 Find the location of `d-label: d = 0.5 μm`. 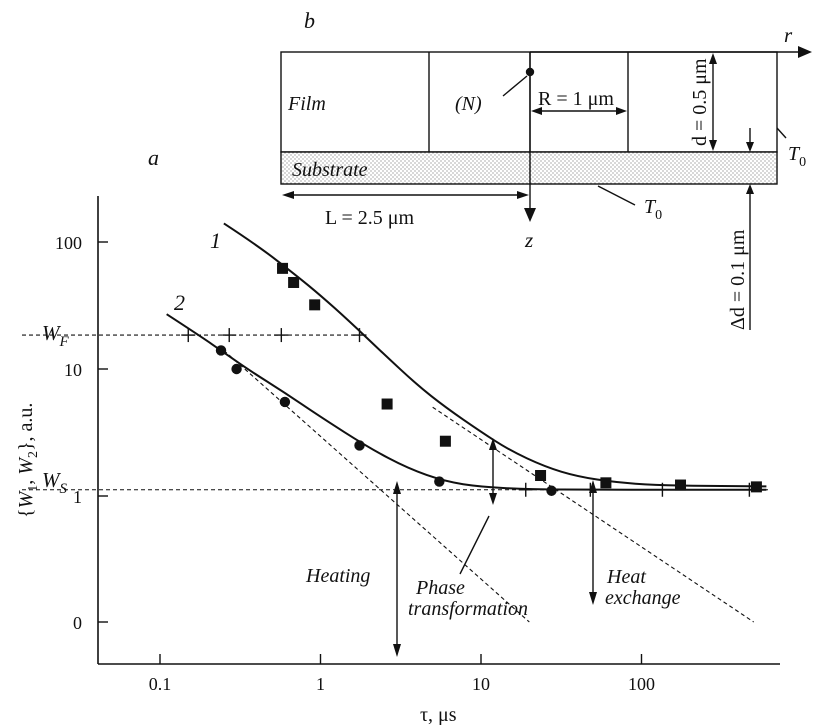

d-label: d = 0.5 μm is located at coordinates (700, 102).